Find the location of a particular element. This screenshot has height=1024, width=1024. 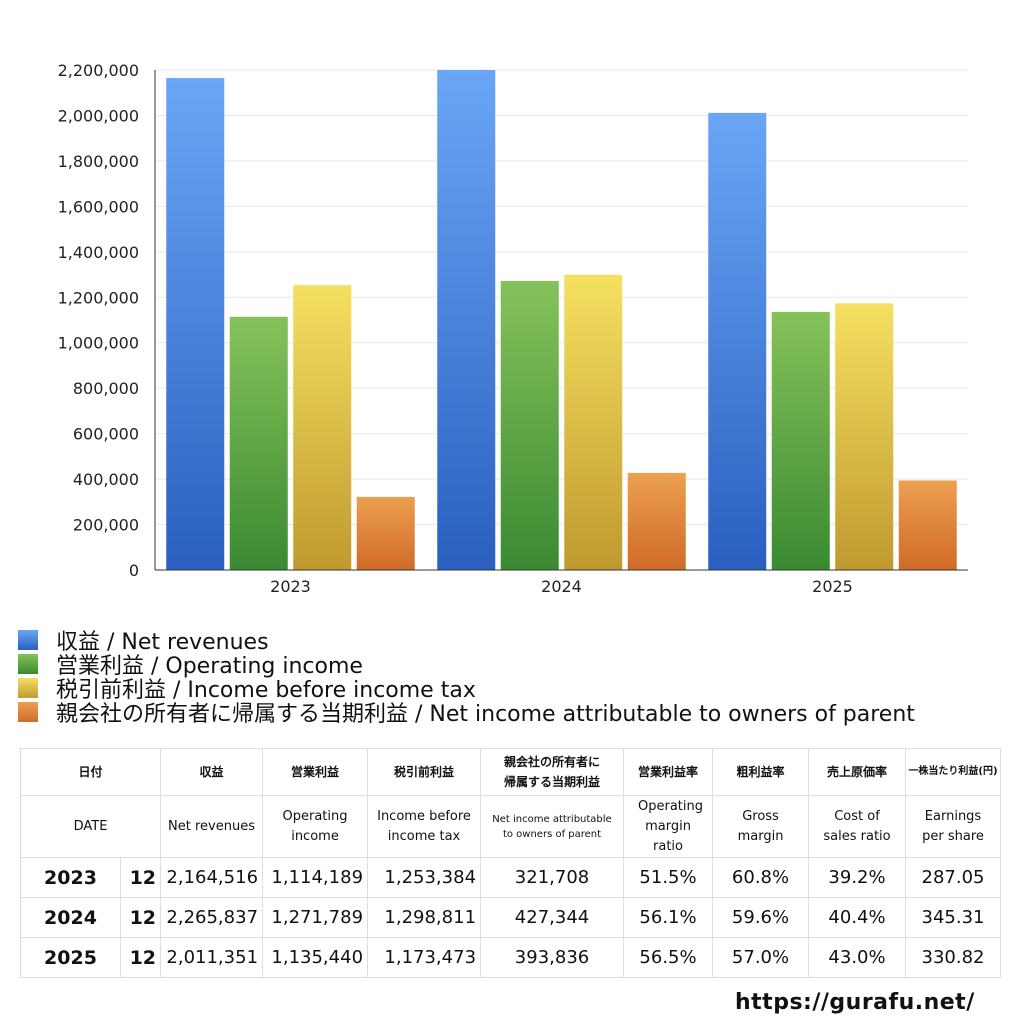

table-cell: 1,135,440 is located at coordinates (315, 957).